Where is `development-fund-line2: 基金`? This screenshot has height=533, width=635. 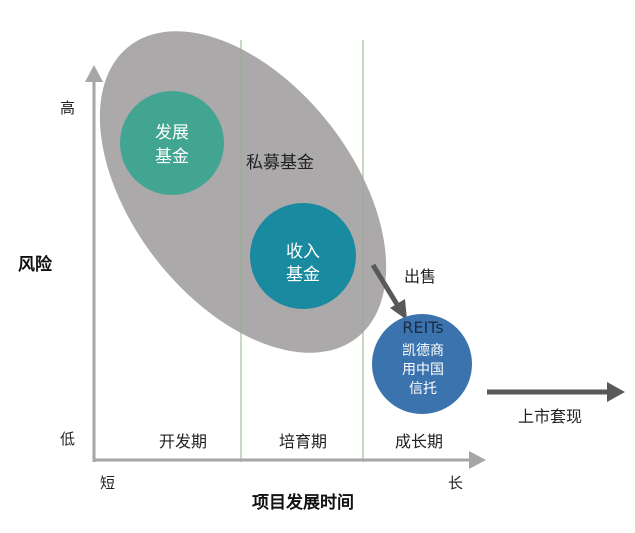 development-fund-line2: 基金 is located at coordinates (172, 157).